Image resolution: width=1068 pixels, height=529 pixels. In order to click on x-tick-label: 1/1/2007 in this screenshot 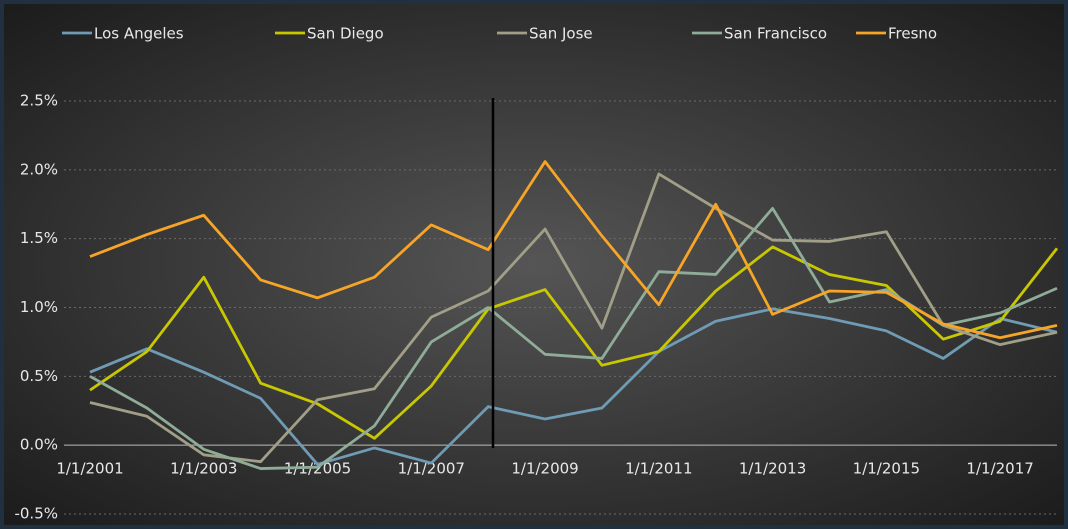, I will do `click(431, 469)`.